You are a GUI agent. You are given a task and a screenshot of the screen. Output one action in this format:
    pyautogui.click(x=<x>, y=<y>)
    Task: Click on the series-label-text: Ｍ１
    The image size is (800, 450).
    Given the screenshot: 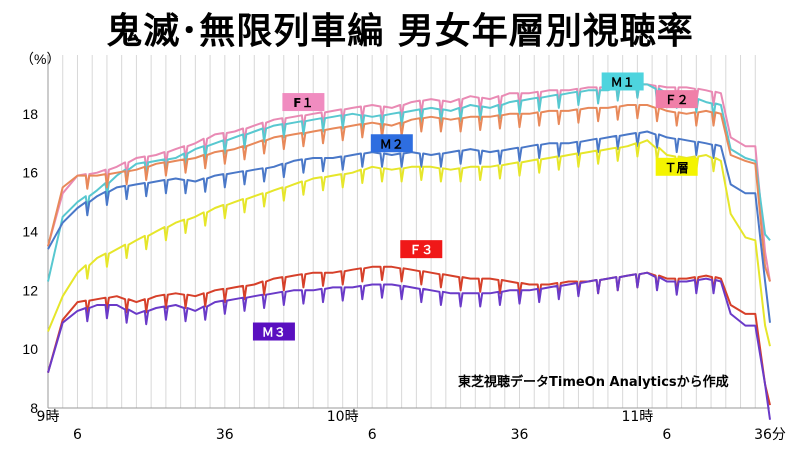 What is the action you would take?
    pyautogui.click(x=623, y=82)
    